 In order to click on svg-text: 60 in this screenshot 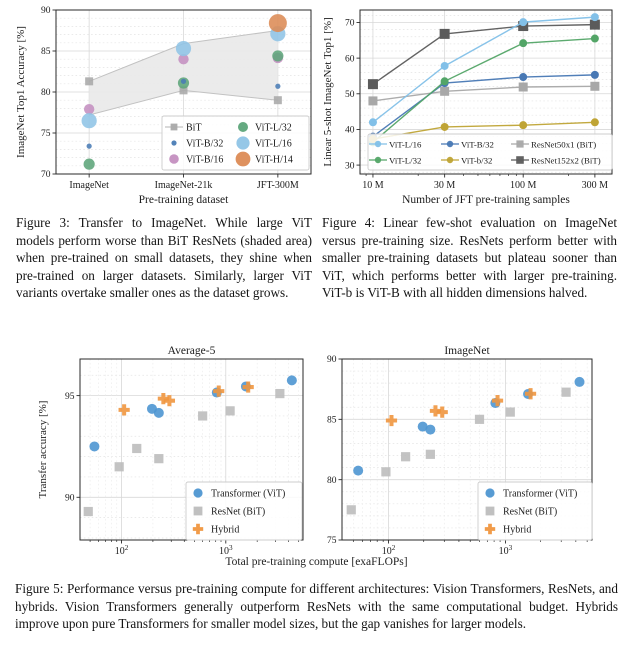, I will do `click(350, 59)`.